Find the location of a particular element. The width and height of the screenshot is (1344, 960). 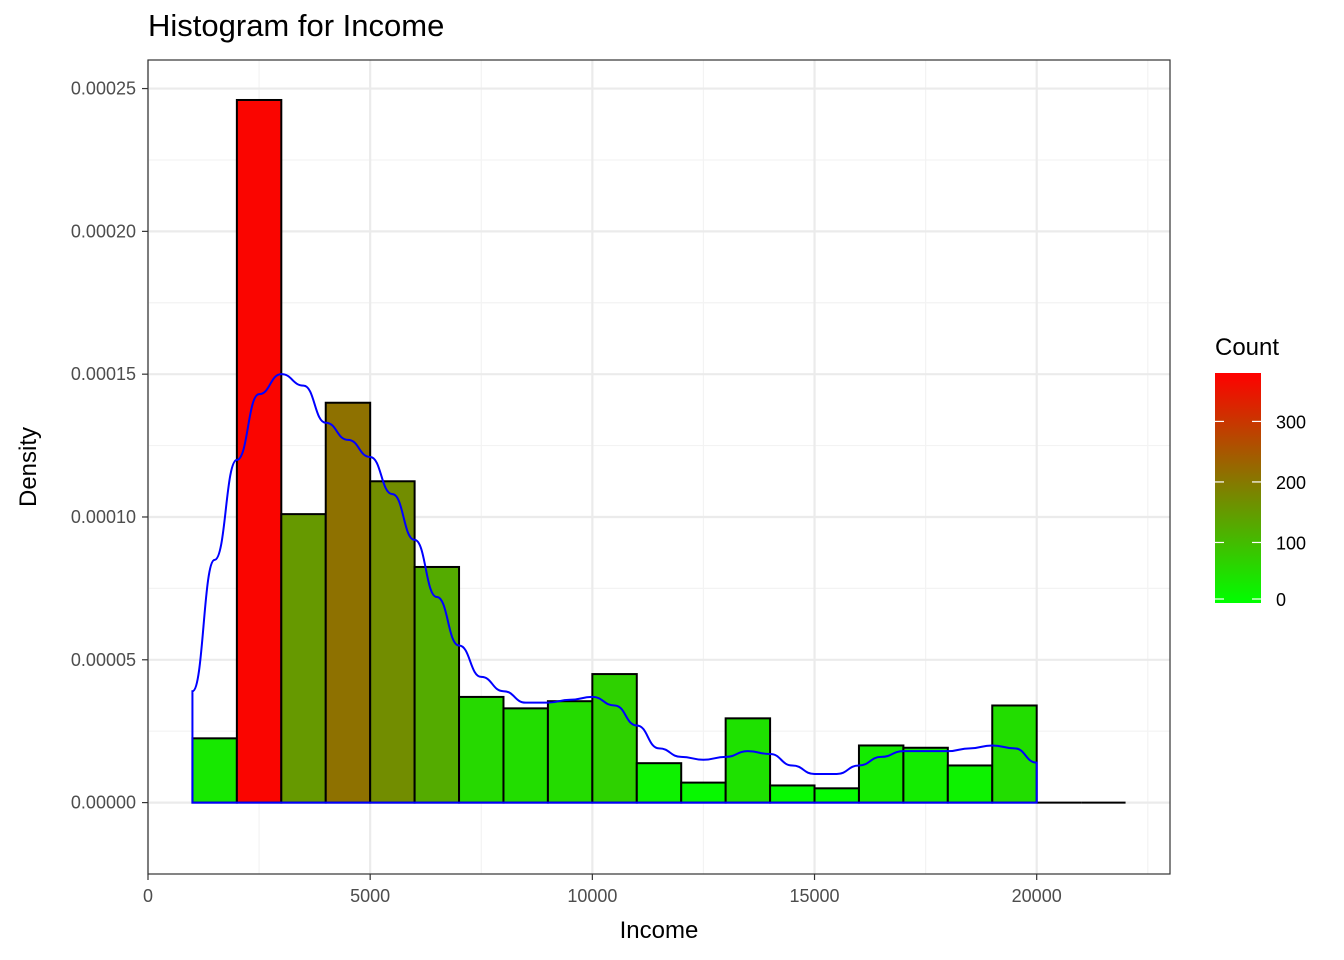

legend-title: Count is located at coordinates (1247, 347).